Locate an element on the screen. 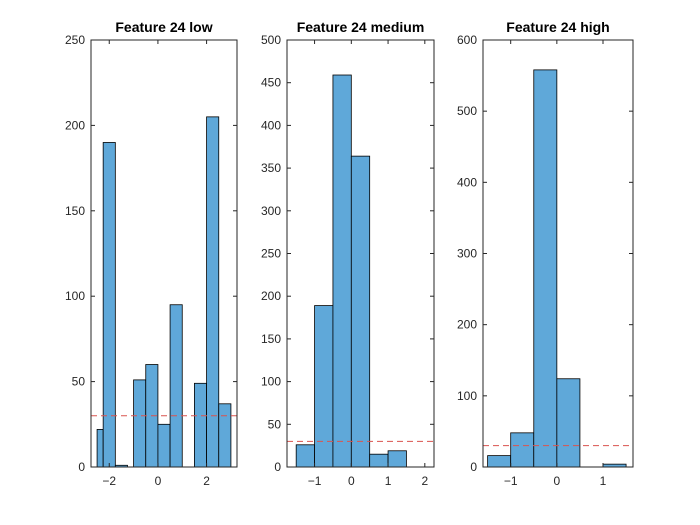 This screenshot has height=525, width=700. y-tick-label: 350 is located at coordinates (271, 168).